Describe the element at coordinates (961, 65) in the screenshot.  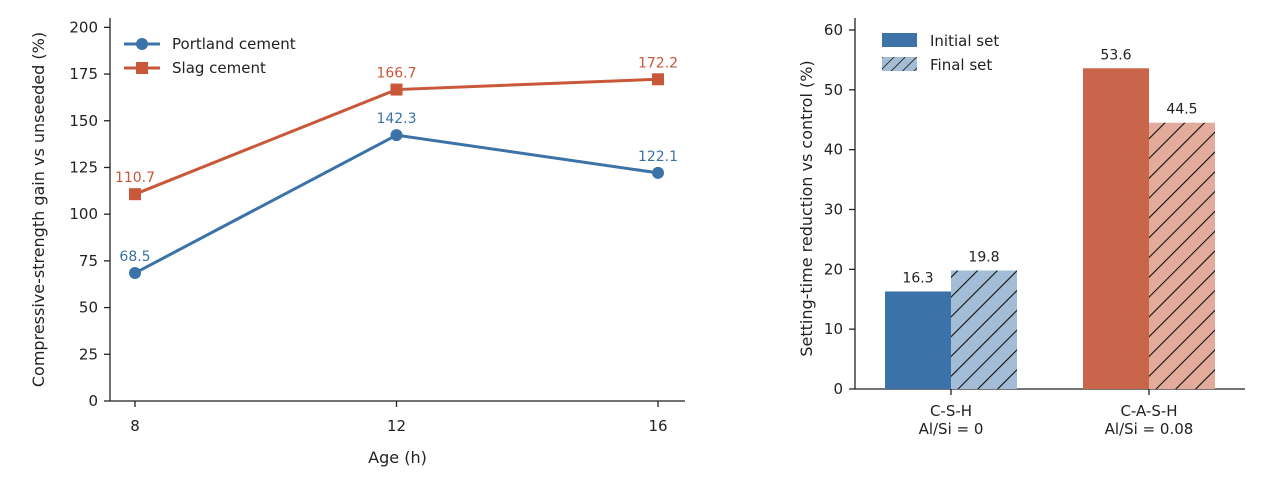
I see `legend-label: Final set` at that location.